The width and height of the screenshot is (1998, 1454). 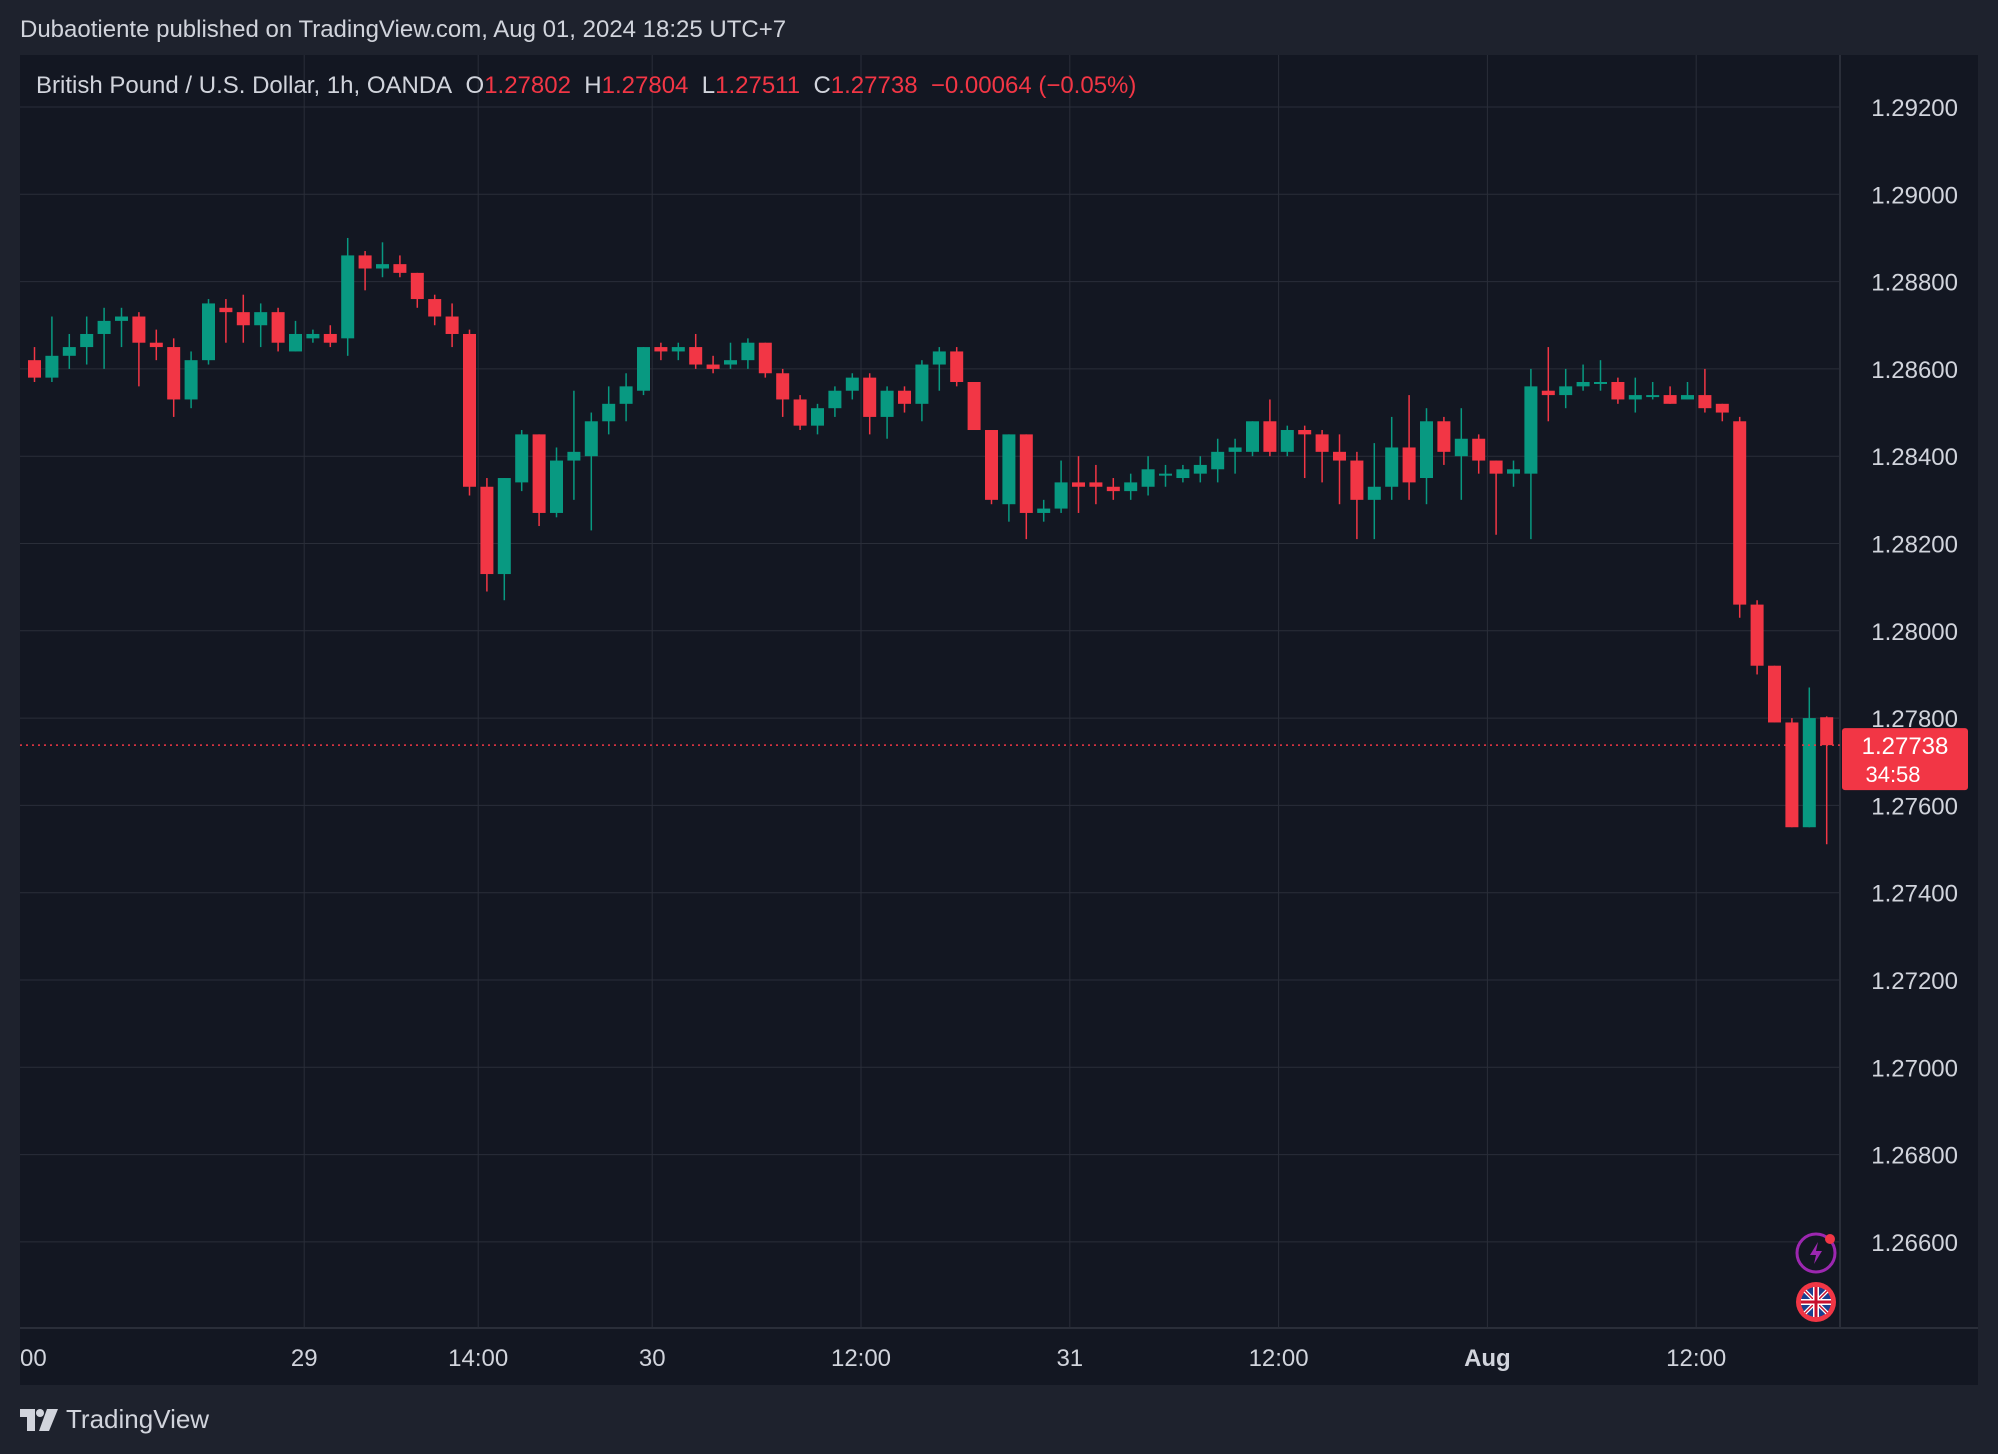 What do you see at coordinates (1033, 85) in the screenshot?
I see `change-value: −0.00064 (−0.05%)` at bounding box center [1033, 85].